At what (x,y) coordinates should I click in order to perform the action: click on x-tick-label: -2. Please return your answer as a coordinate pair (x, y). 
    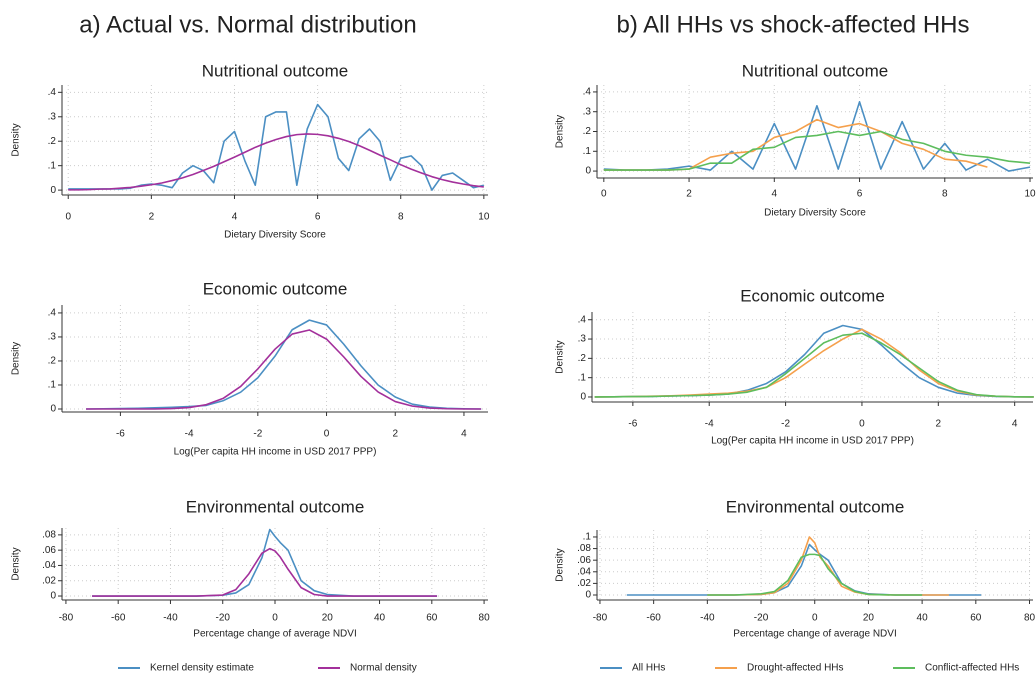
    Looking at the image, I should click on (785, 424).